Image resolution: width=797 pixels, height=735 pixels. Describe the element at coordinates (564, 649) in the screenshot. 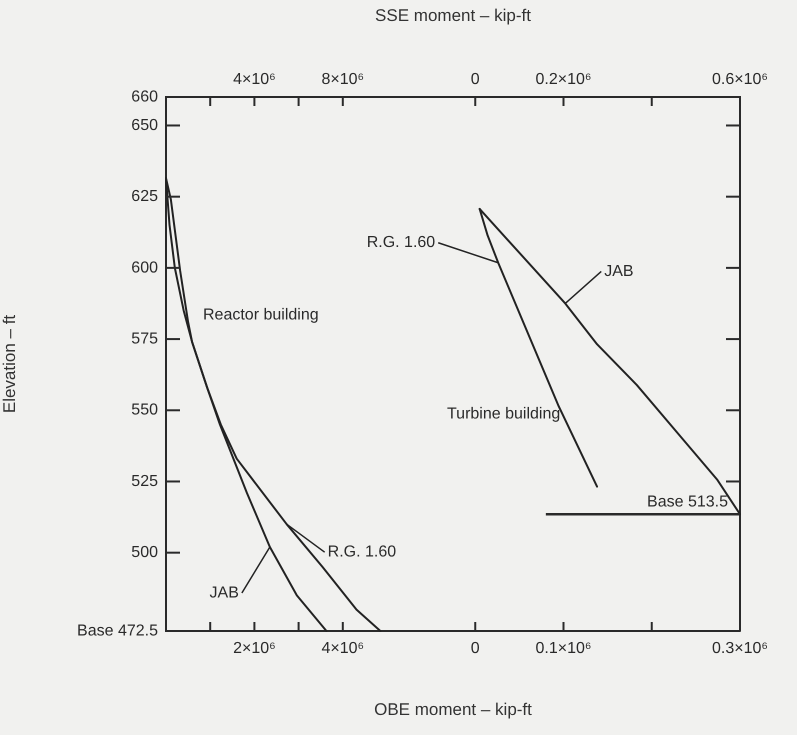

I see `x-tick-label: 0.1×10⁶` at that location.